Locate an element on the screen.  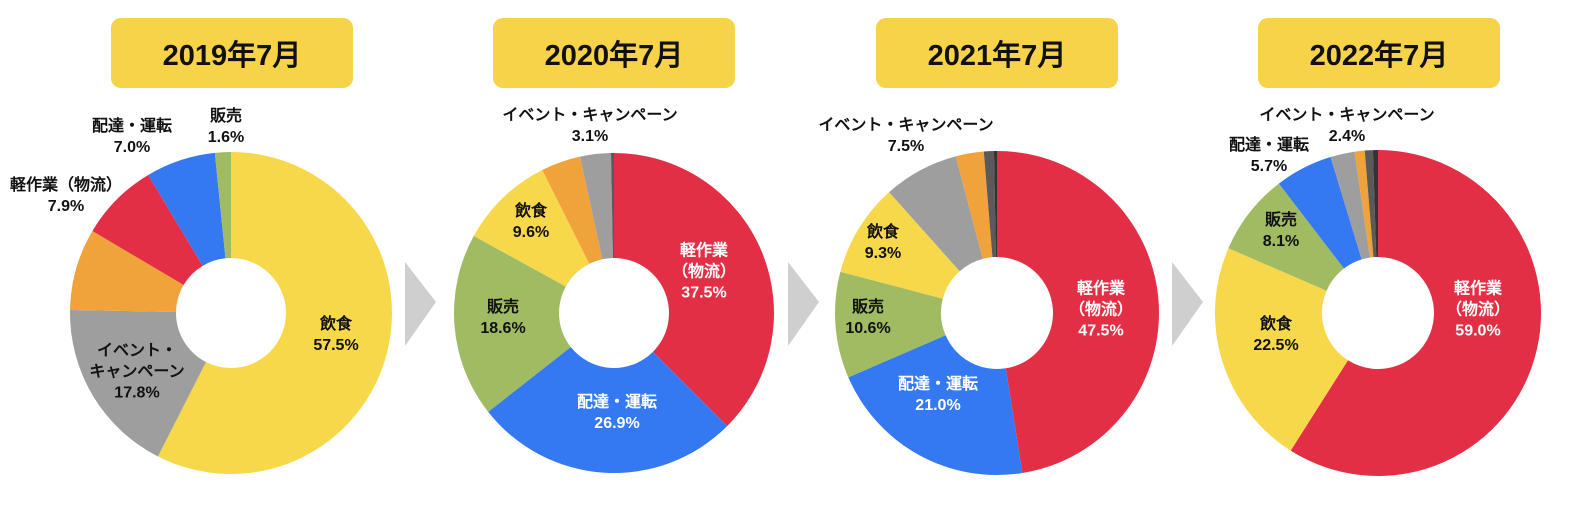
donut-chart-2022年7月 is located at coordinates (1378, 313).